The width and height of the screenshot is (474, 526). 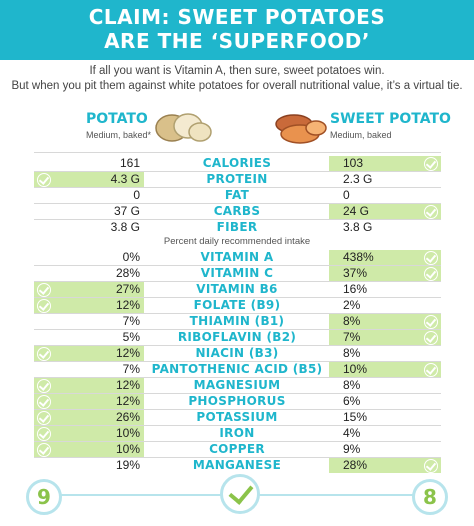 What do you see at coordinates (352, 337) in the screenshot?
I see `sweet-potato-value: 7%` at bounding box center [352, 337].